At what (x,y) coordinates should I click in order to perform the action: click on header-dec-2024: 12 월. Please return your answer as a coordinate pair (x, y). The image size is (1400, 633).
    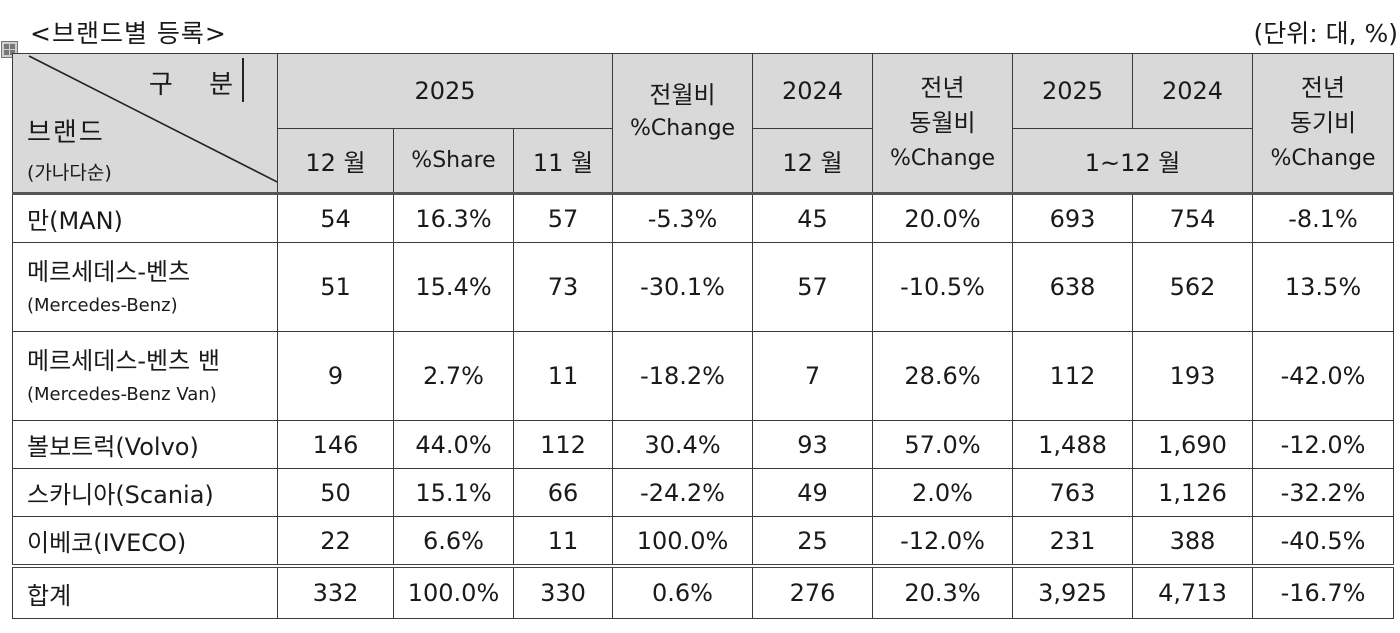
    Looking at the image, I should click on (813, 161).